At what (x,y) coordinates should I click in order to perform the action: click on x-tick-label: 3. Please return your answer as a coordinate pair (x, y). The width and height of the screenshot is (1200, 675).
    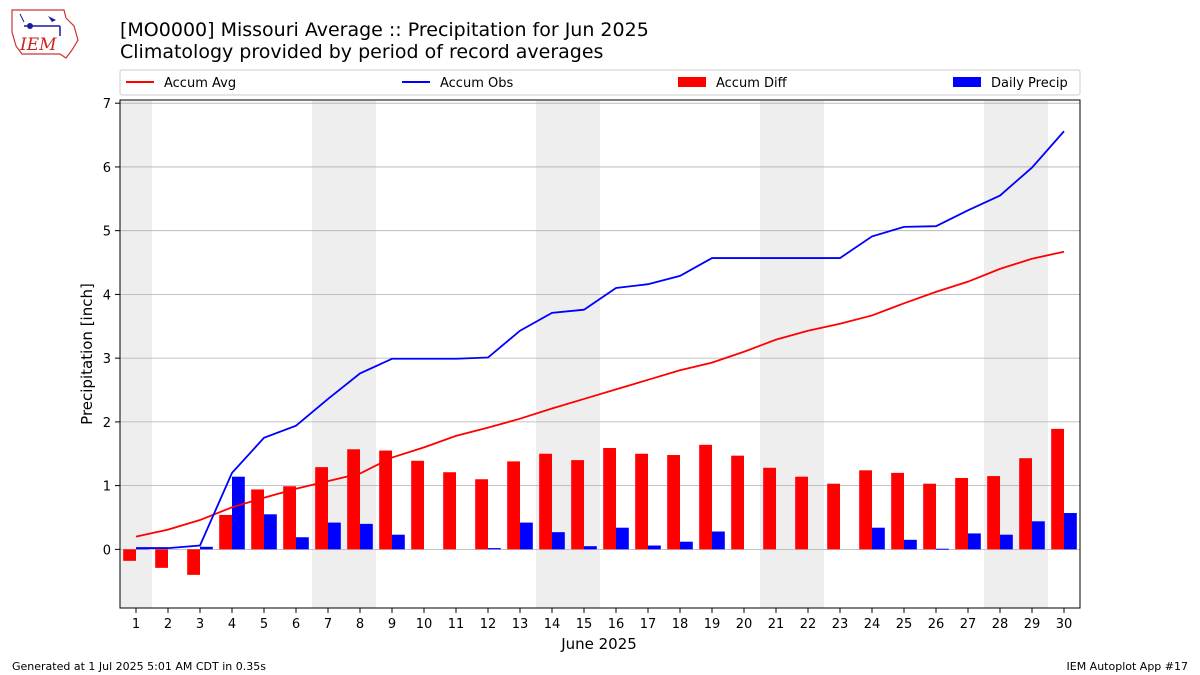
    Looking at the image, I should click on (200, 624).